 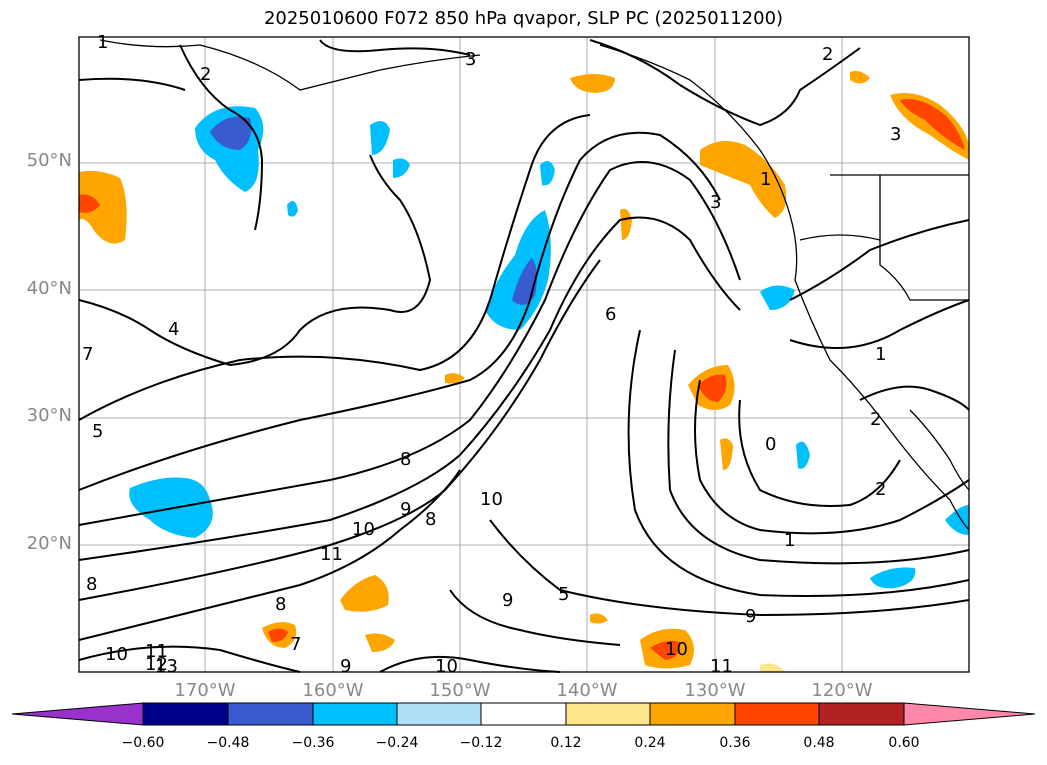 I want to click on colorbar-tick: 0.60, so click(x=904, y=743).